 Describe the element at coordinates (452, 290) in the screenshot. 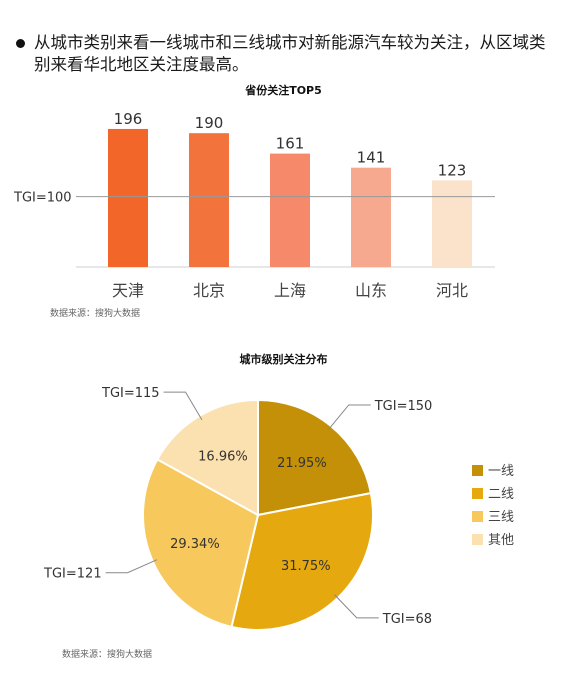

I see `bar-category-label: 河北` at that location.